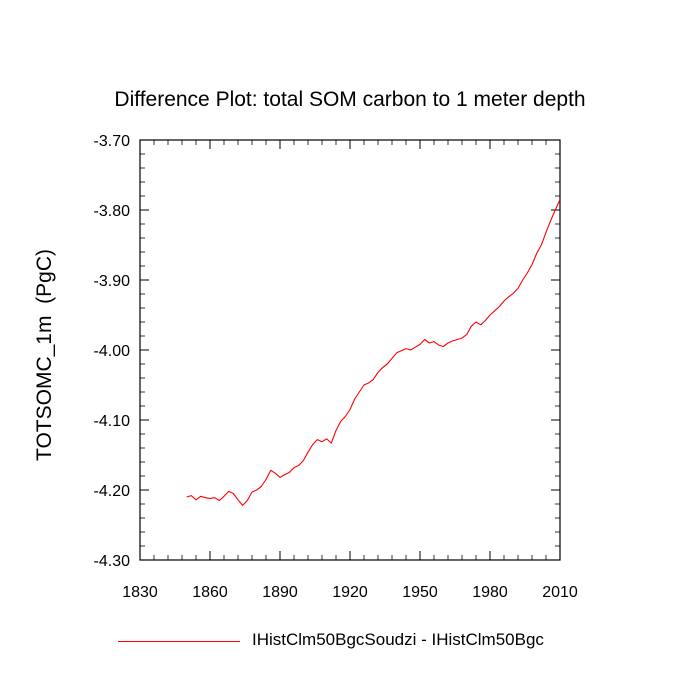 Image resolution: width=700 pixels, height=700 pixels. I want to click on x-tick-label: 1950, so click(420, 592).